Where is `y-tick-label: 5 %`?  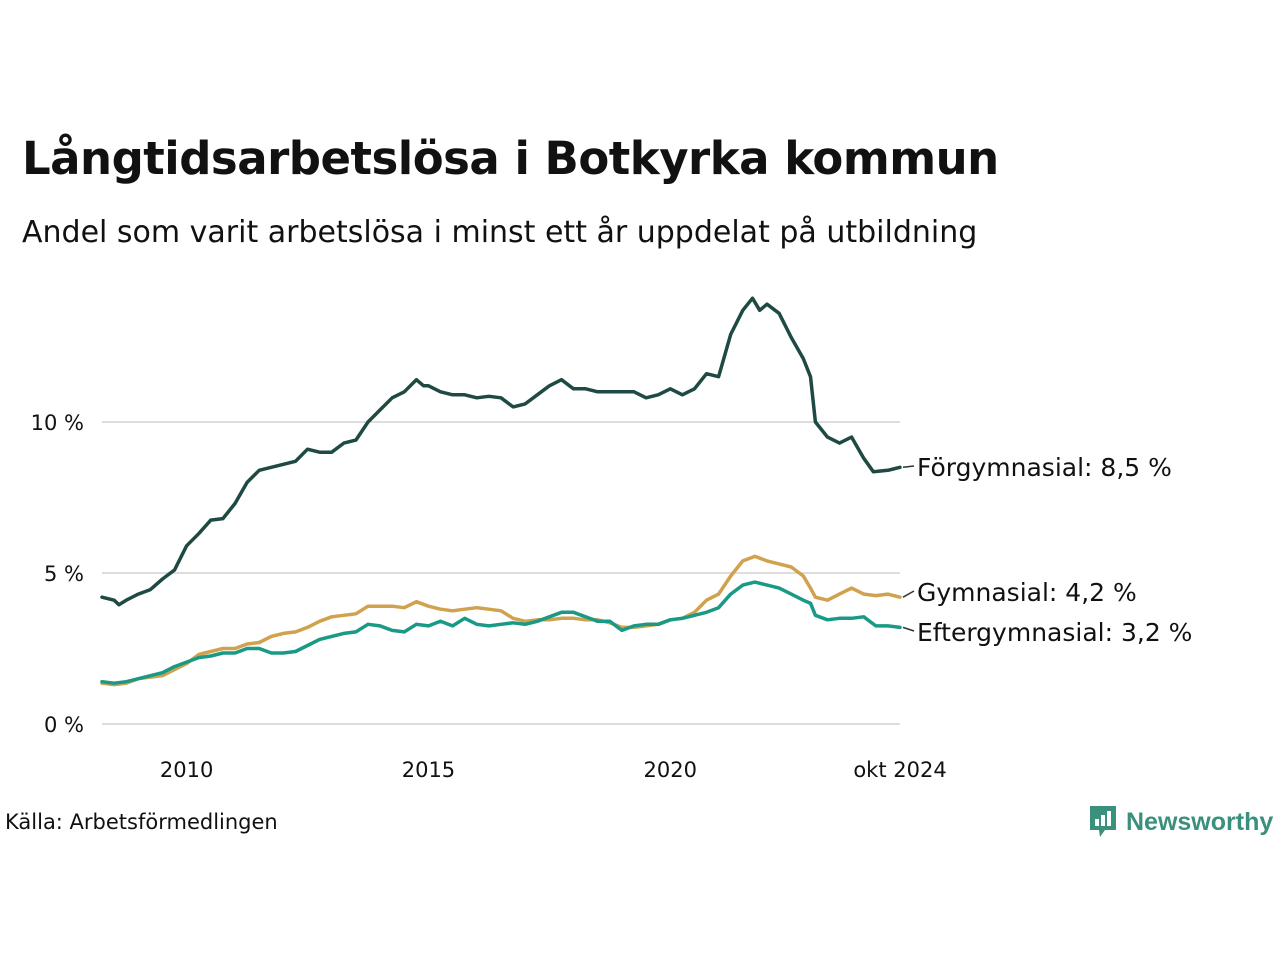 y-tick-label: 5 % is located at coordinates (64, 574).